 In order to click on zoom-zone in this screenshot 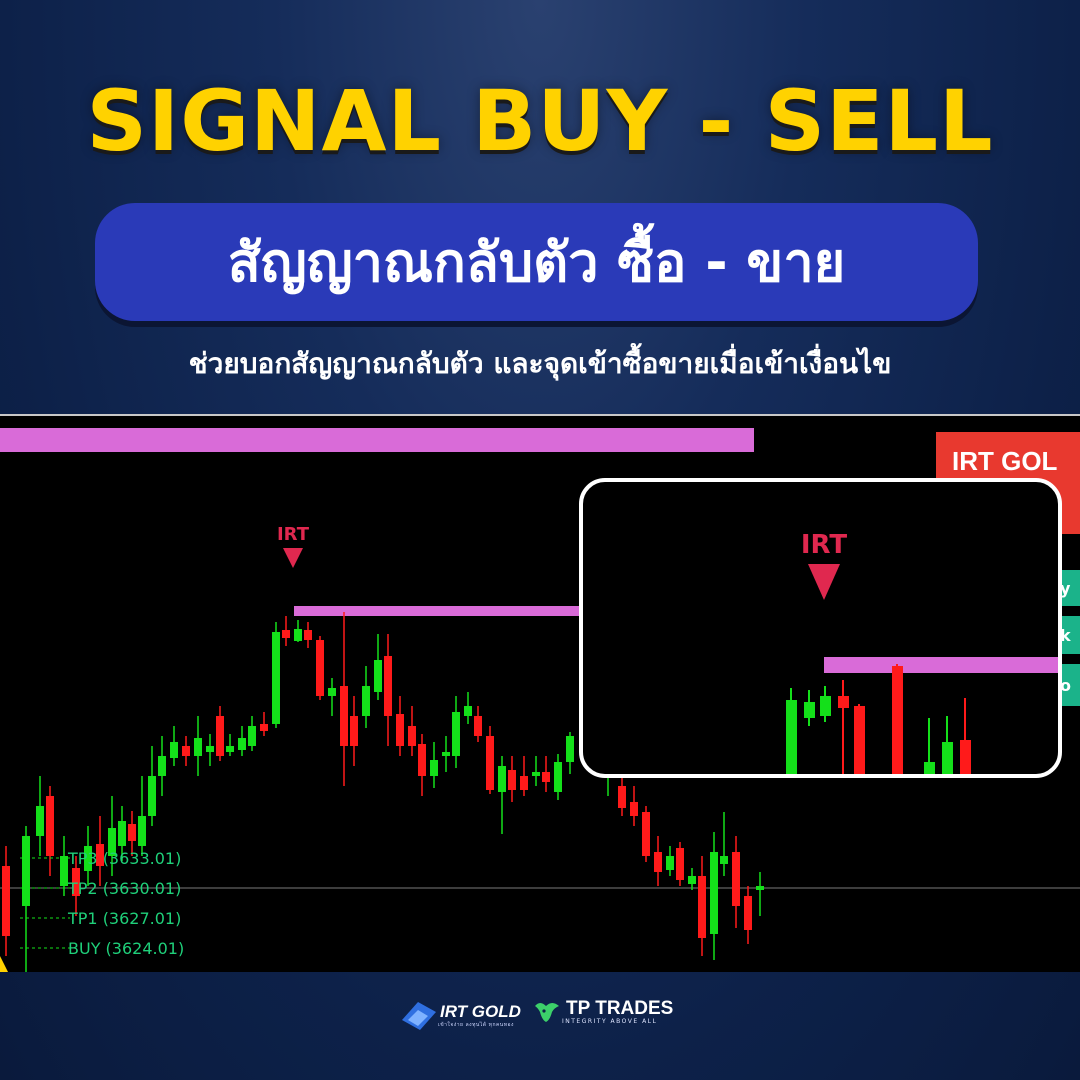, I will do `click(941, 665)`.